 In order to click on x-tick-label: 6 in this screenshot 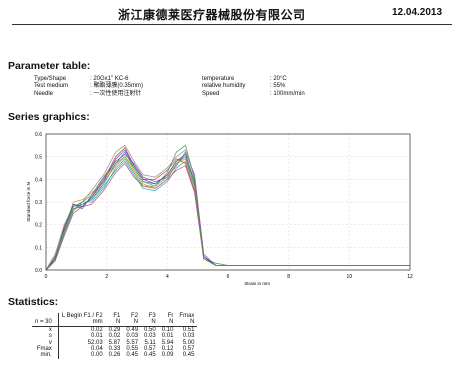, I will do `click(228, 277)`.